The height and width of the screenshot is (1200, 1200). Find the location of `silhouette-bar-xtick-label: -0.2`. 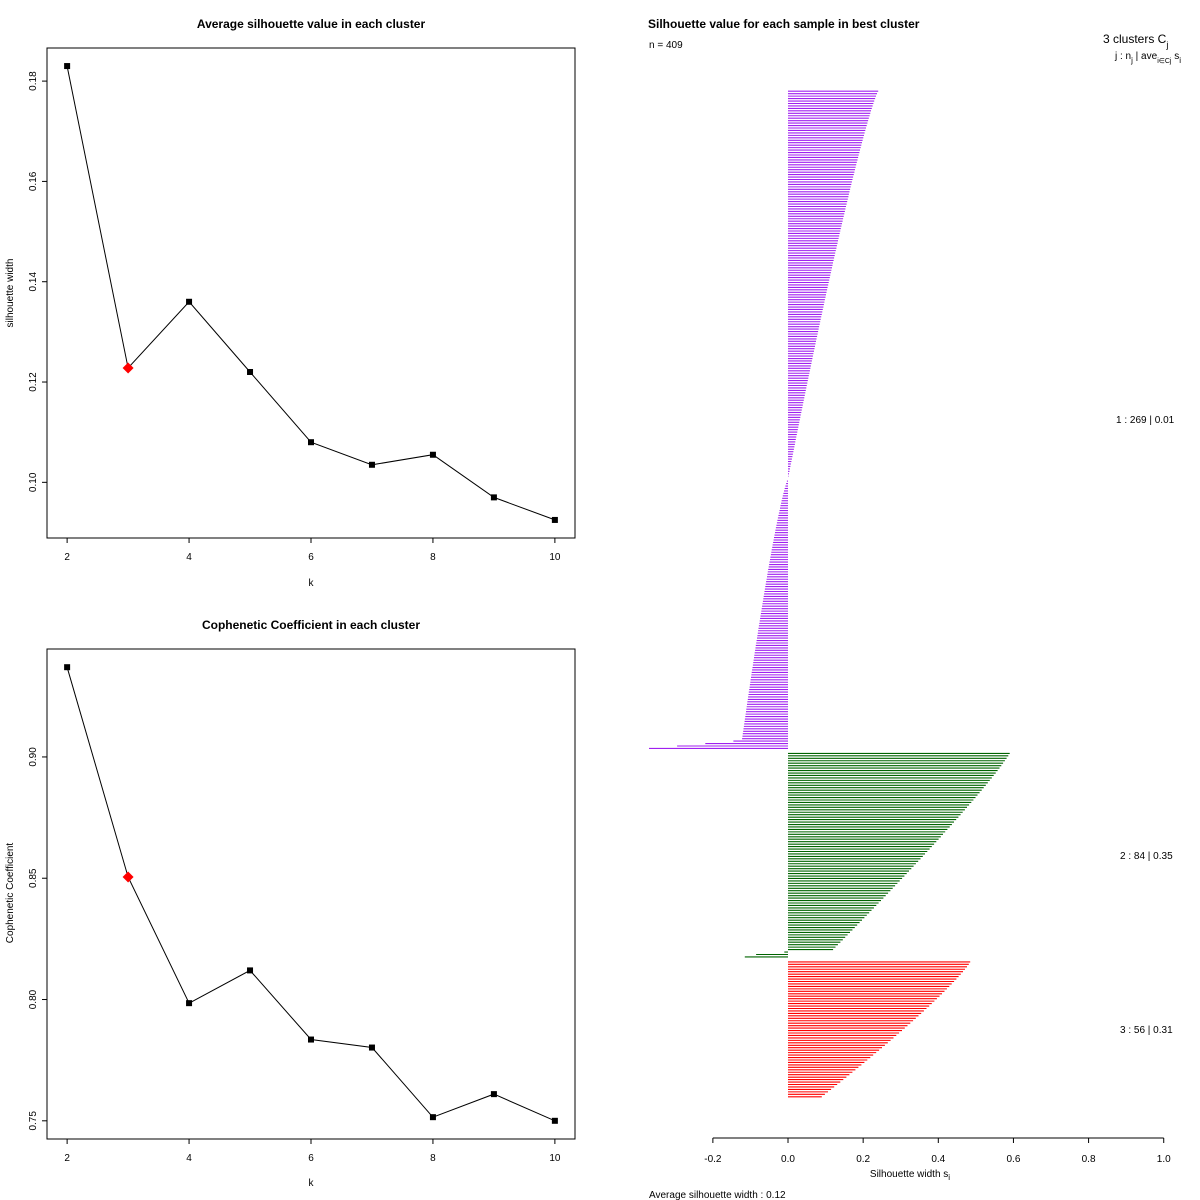

silhouette-bar-xtick-label: -0.2 is located at coordinates (713, 1159).